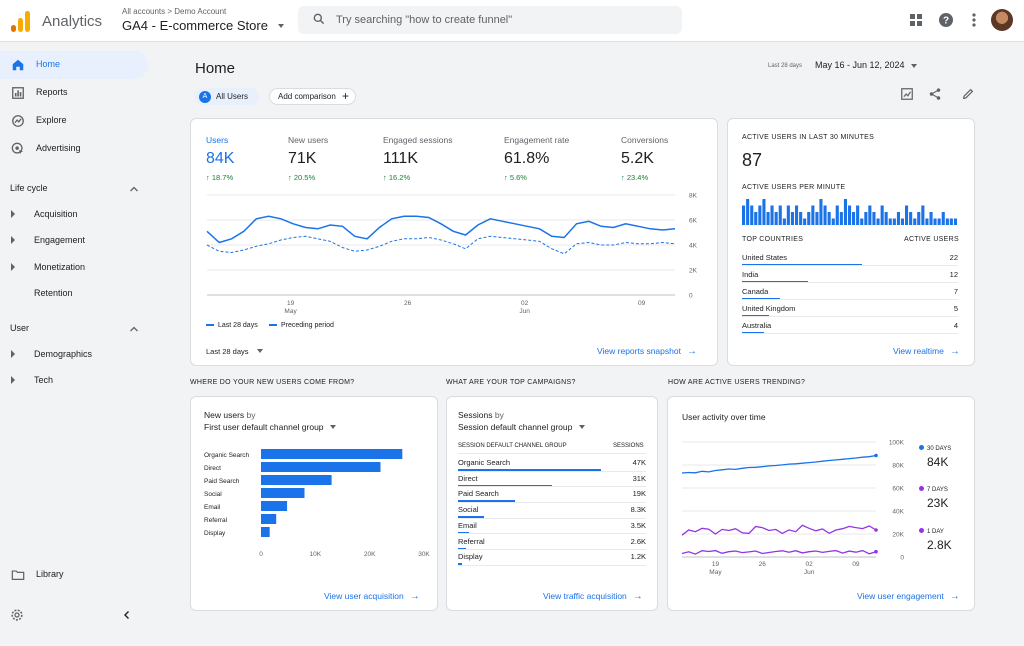  What do you see at coordinates (364, 596) in the screenshot?
I see `link-label: View user acquisition` at bounding box center [364, 596].